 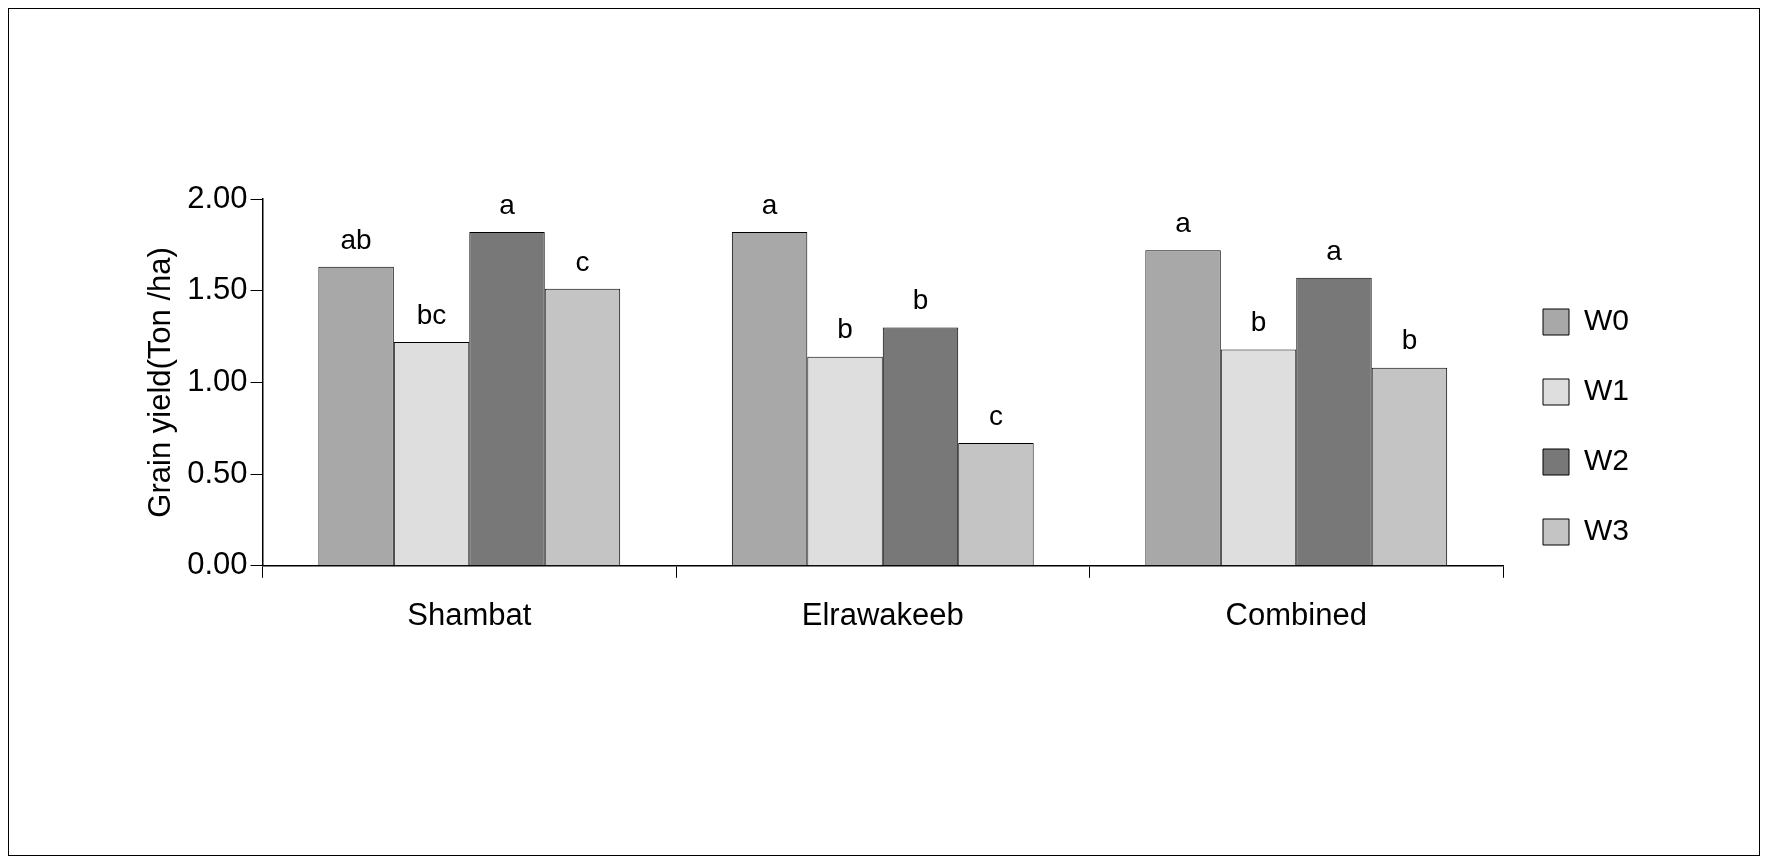 I want to click on y-tick-label: 0.00, so click(x=217, y=564).